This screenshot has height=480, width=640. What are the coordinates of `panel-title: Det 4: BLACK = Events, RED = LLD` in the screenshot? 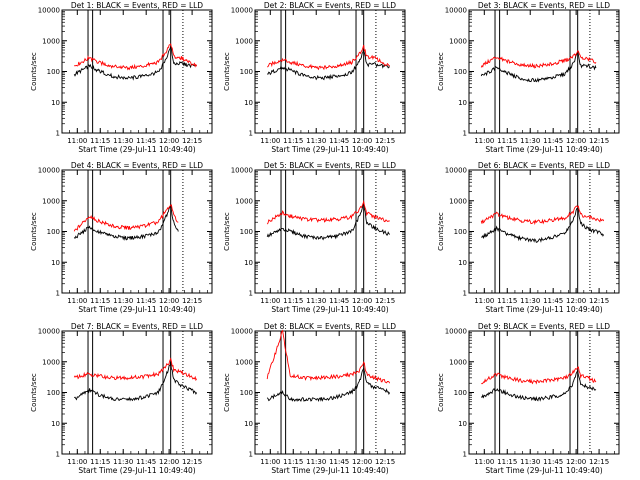 It's located at (137, 165).